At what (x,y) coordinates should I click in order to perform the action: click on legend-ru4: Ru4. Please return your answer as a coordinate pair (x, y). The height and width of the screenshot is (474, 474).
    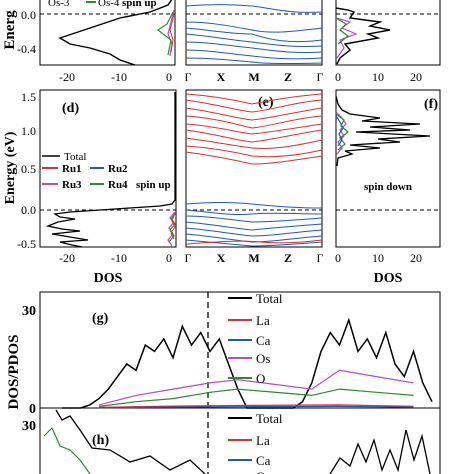
    Looking at the image, I should click on (118, 185).